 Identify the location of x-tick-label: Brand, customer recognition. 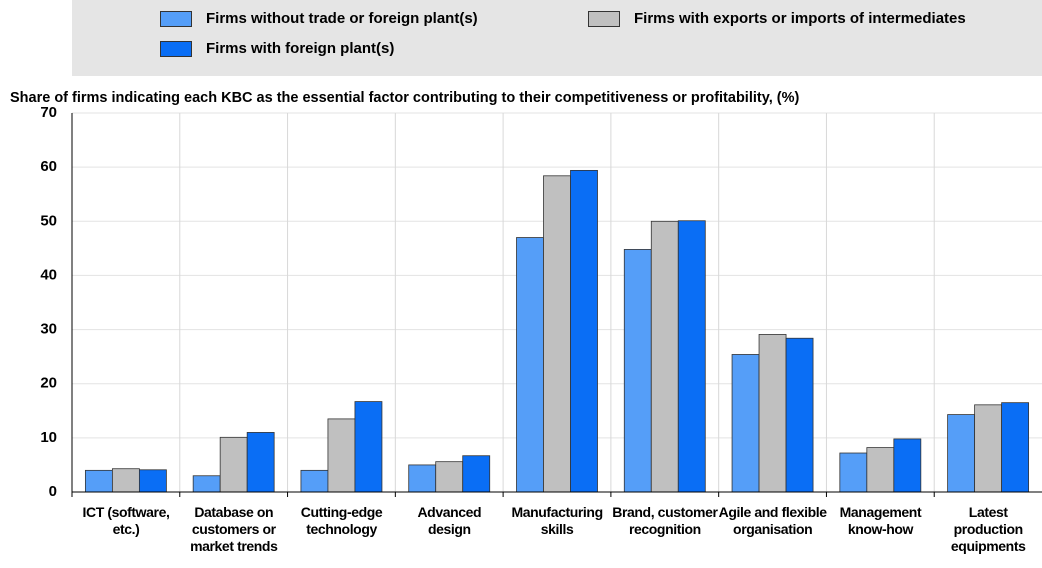
(665, 520).